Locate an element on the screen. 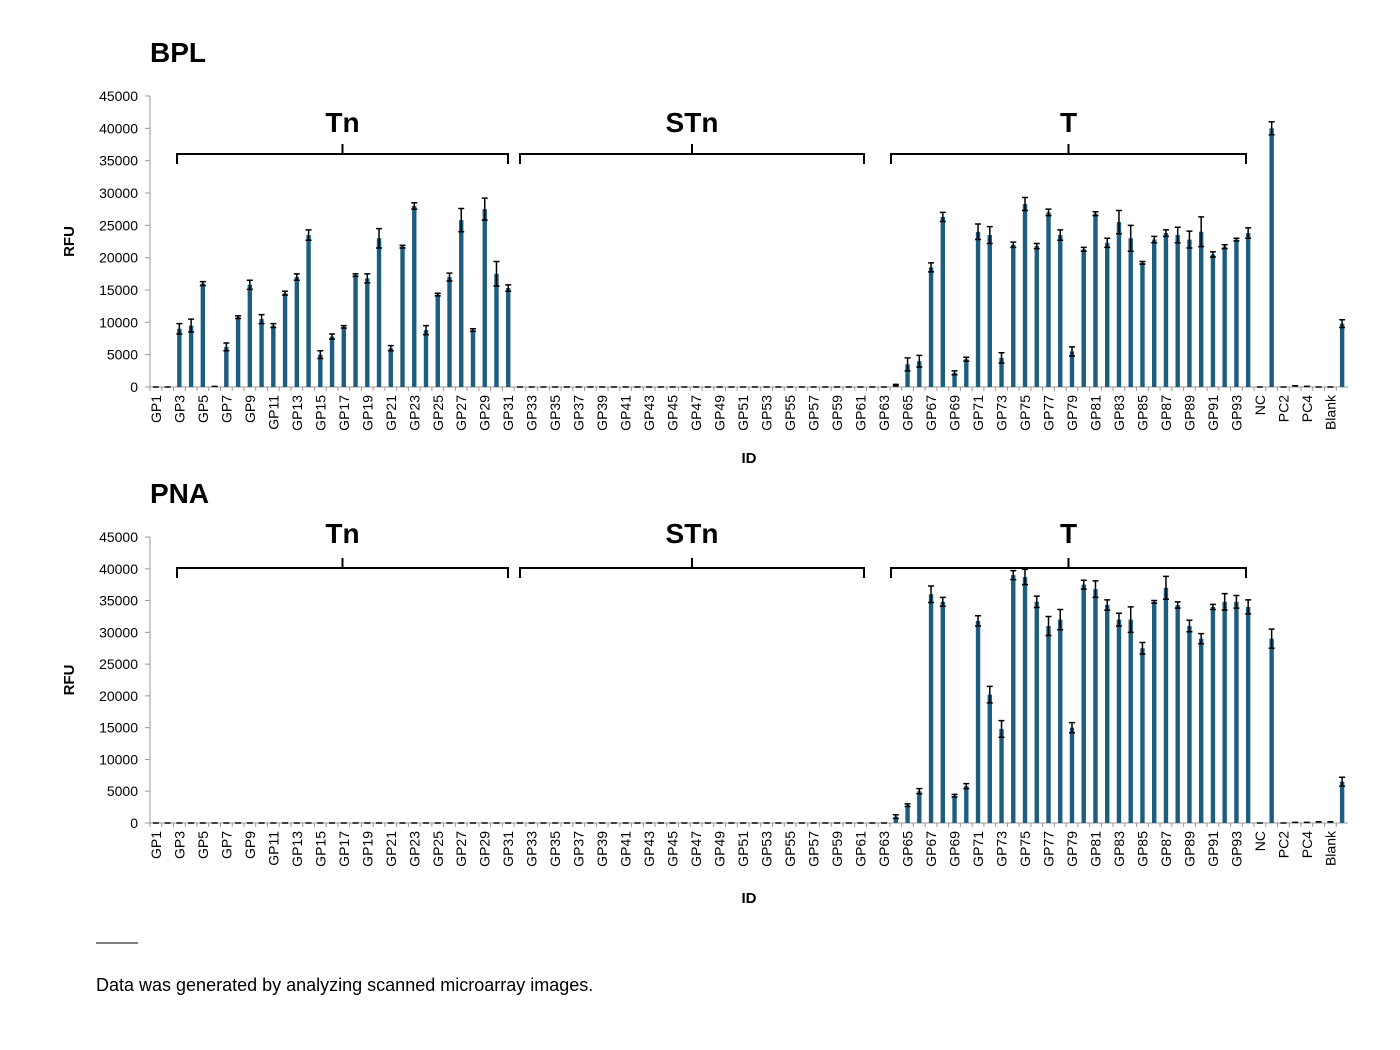 The width and height of the screenshot is (1400, 1050). y-axis-label: RFU is located at coordinates (69, 680).